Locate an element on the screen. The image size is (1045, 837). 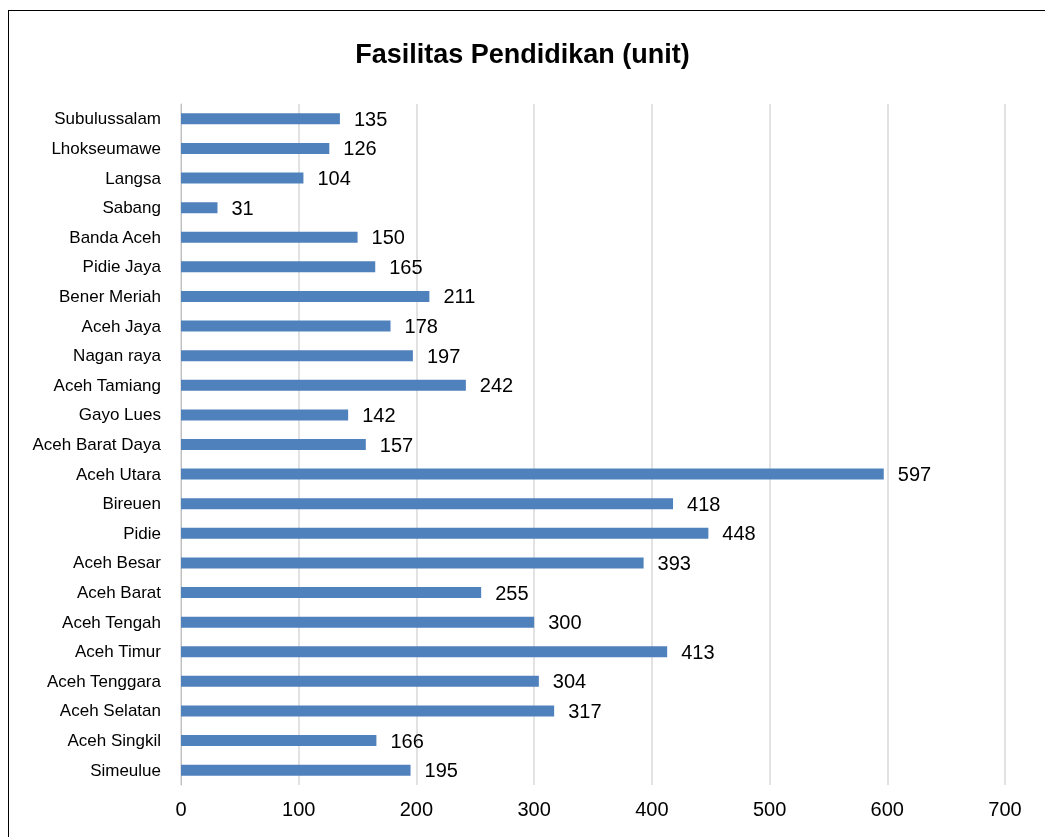
data-label: 142 is located at coordinates (379, 414).